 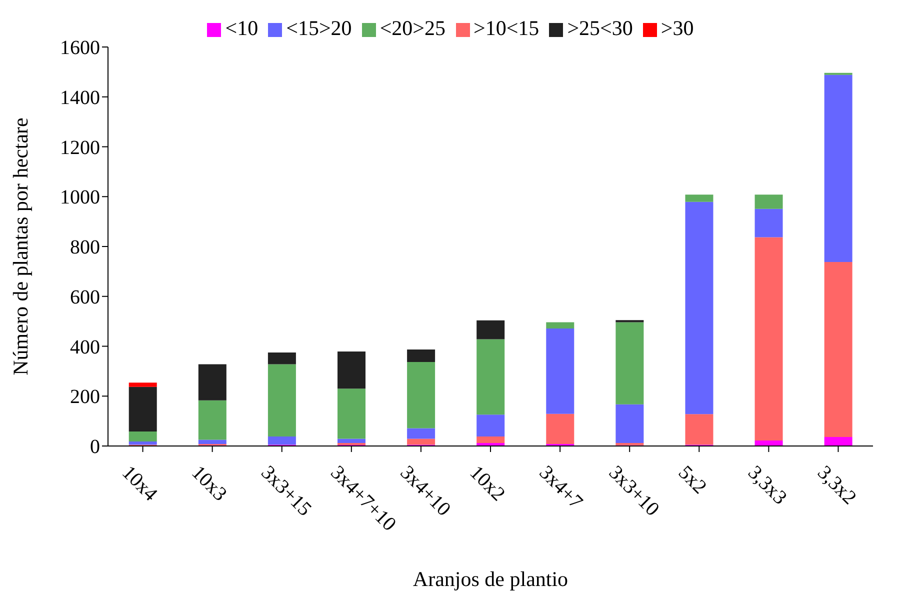 What do you see at coordinates (85, 347) in the screenshot?
I see `y-tick-label: 400` at bounding box center [85, 347].